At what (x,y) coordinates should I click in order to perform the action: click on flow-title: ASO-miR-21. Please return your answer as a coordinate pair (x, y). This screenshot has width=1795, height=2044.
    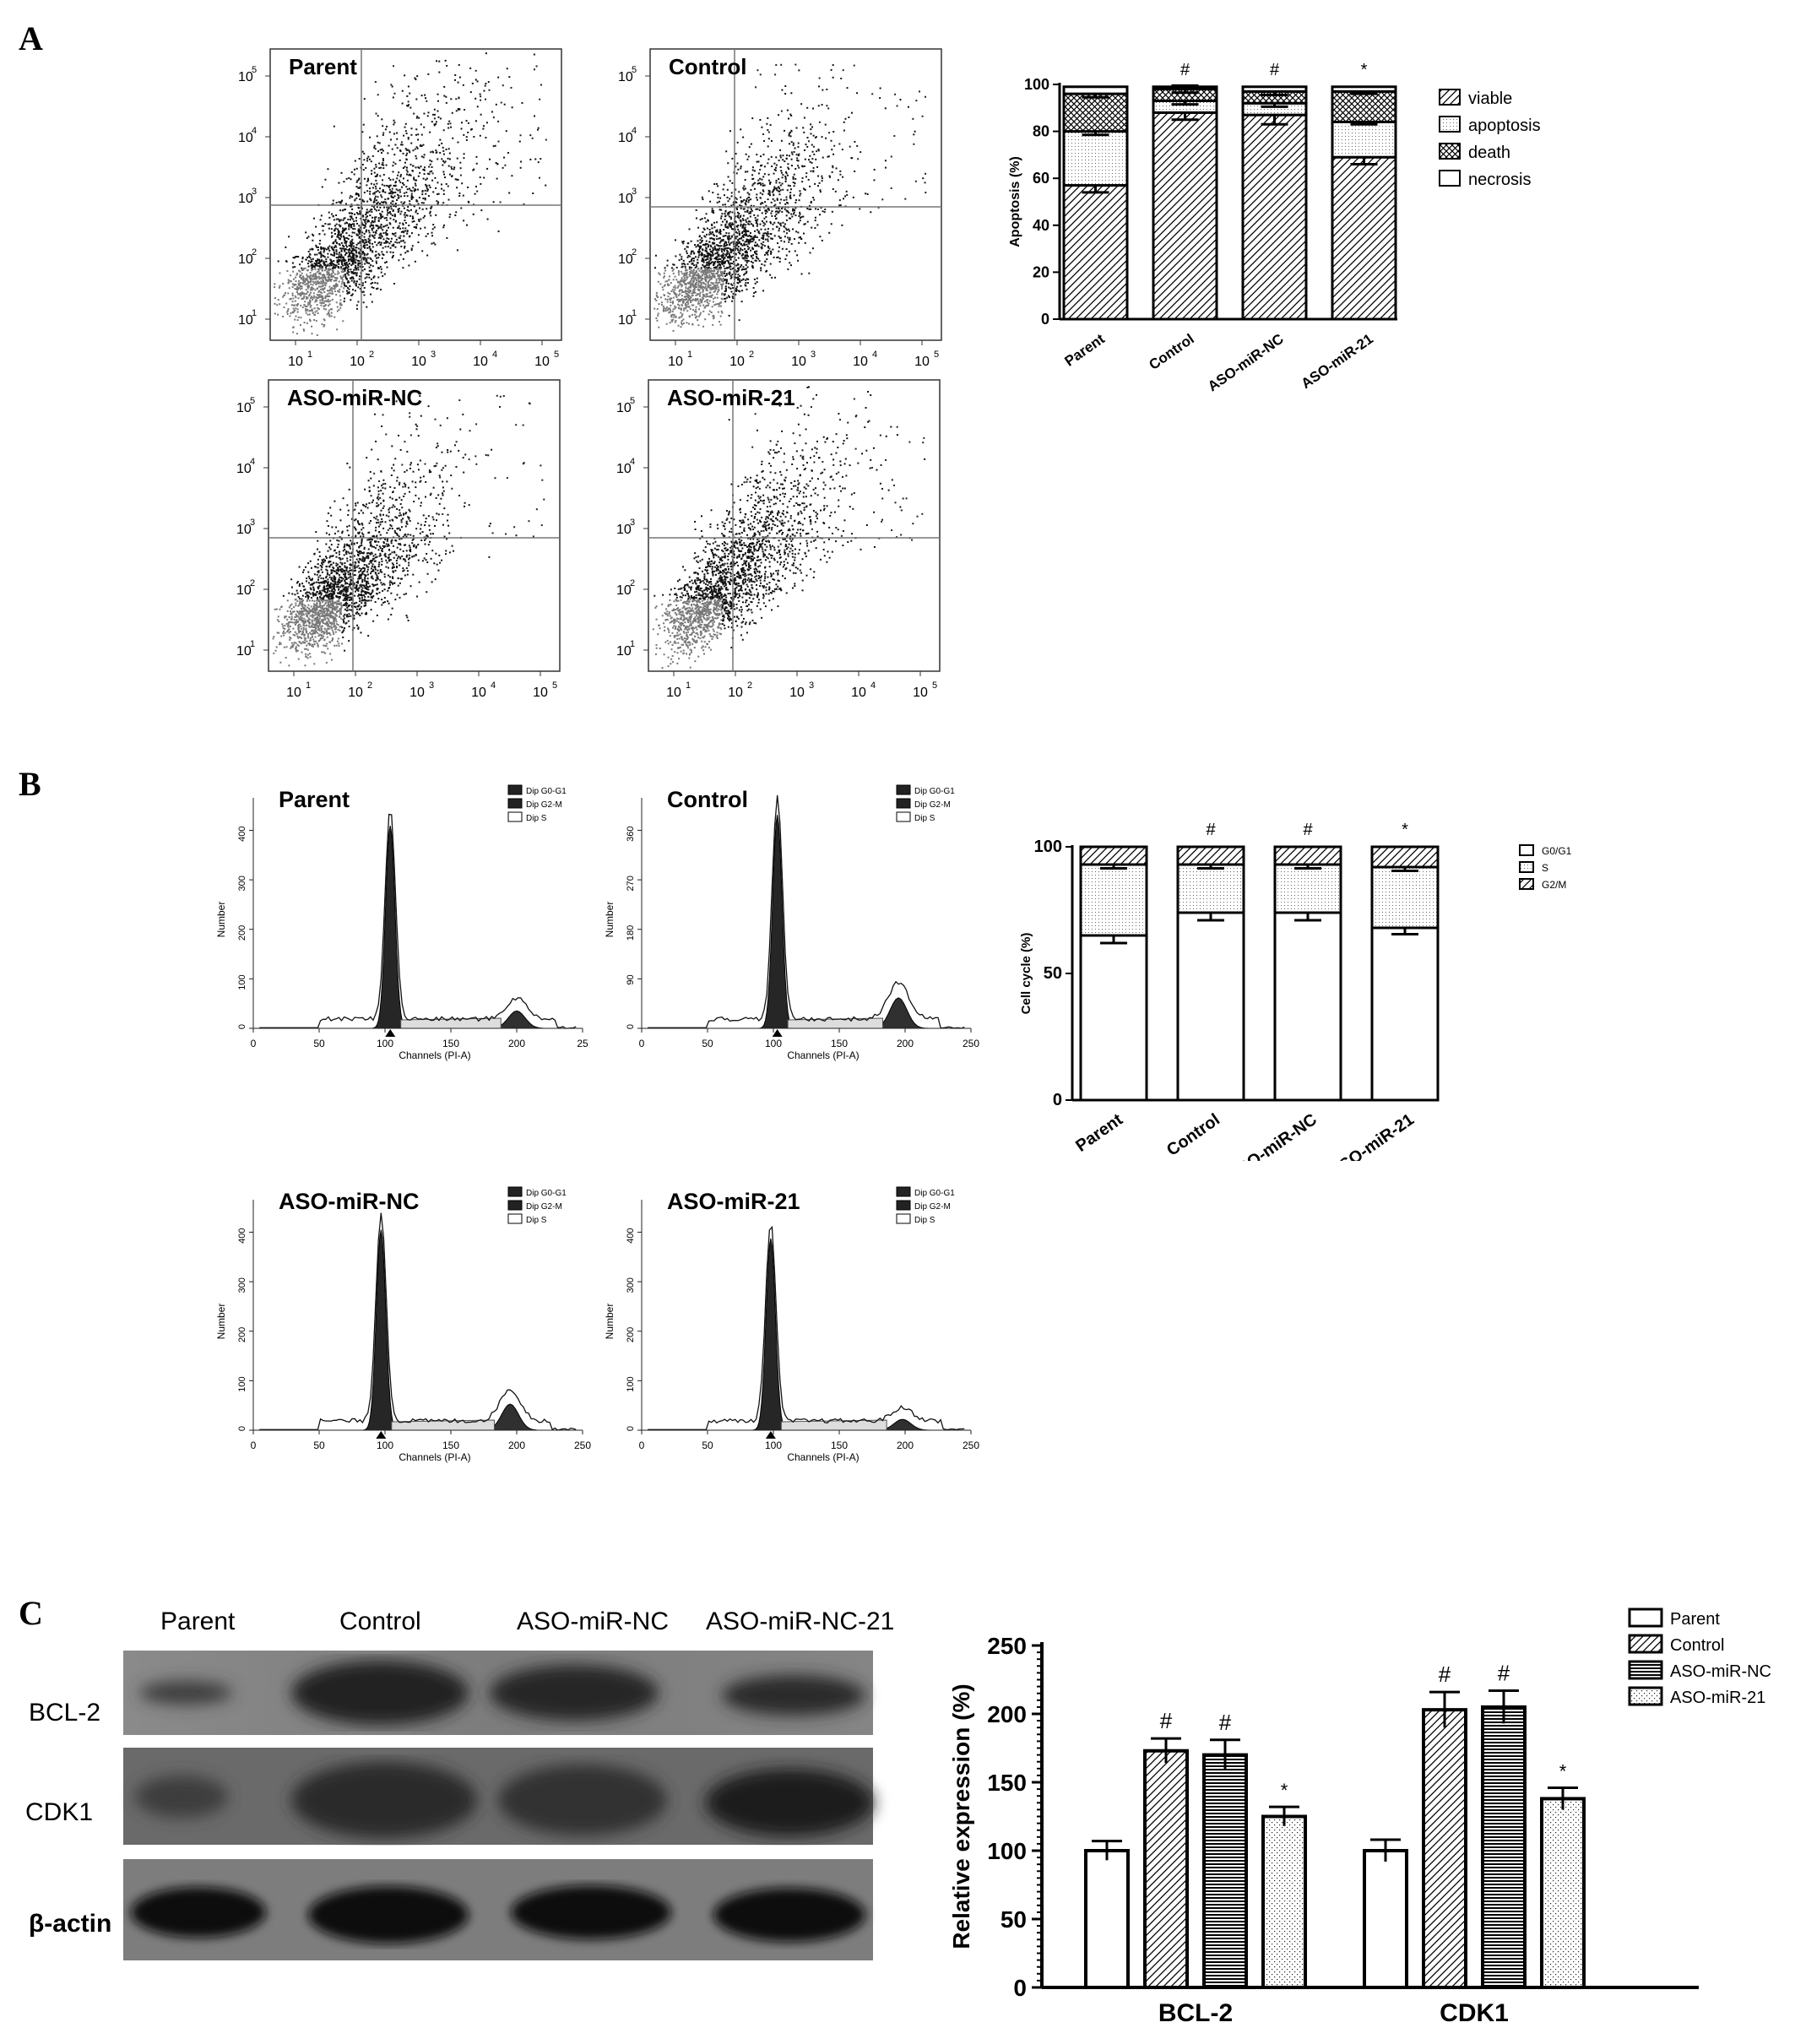
    Looking at the image, I should click on (731, 397).